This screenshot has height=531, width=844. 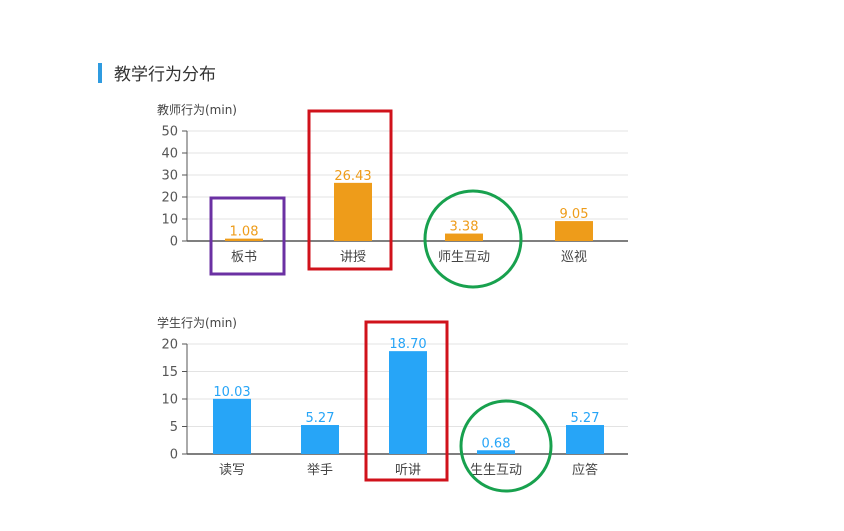 What do you see at coordinates (197, 322) in the screenshot?
I see `student-y-axis-title: 学生行为(min)` at bounding box center [197, 322].